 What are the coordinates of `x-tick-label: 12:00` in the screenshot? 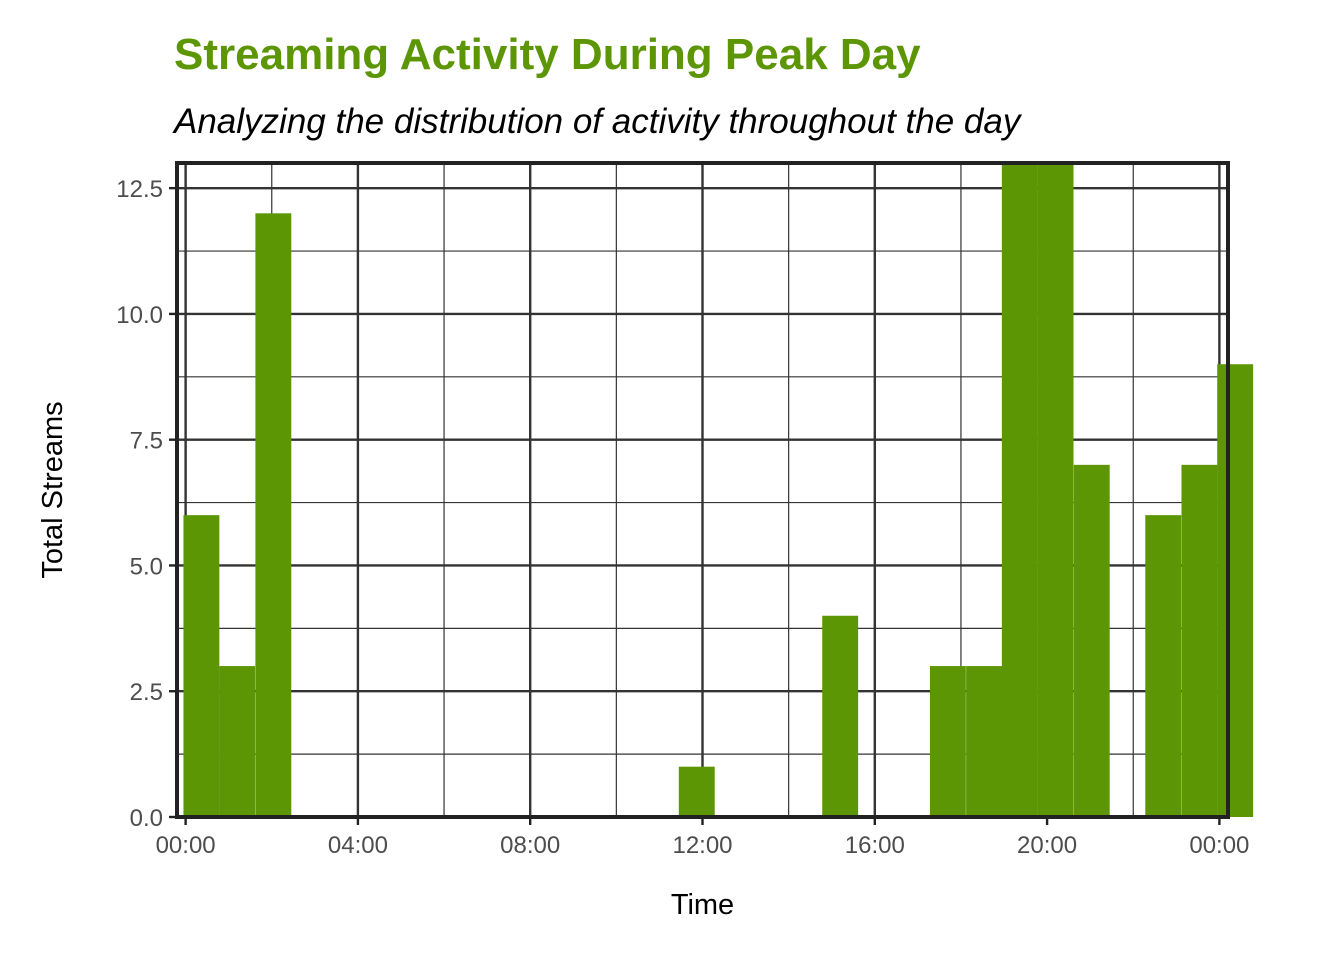 It's located at (702, 845).